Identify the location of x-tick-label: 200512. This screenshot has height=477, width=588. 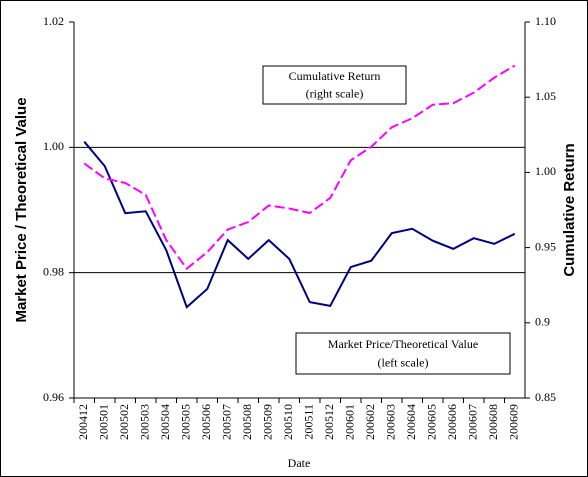
(329, 422).